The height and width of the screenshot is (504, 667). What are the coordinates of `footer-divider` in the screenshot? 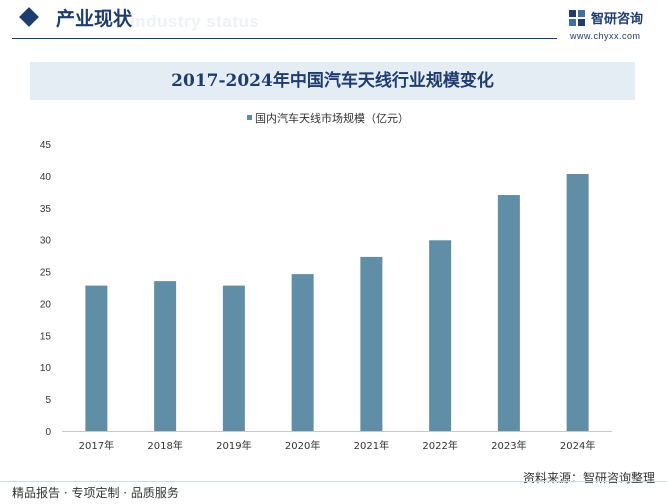 It's located at (333, 481).